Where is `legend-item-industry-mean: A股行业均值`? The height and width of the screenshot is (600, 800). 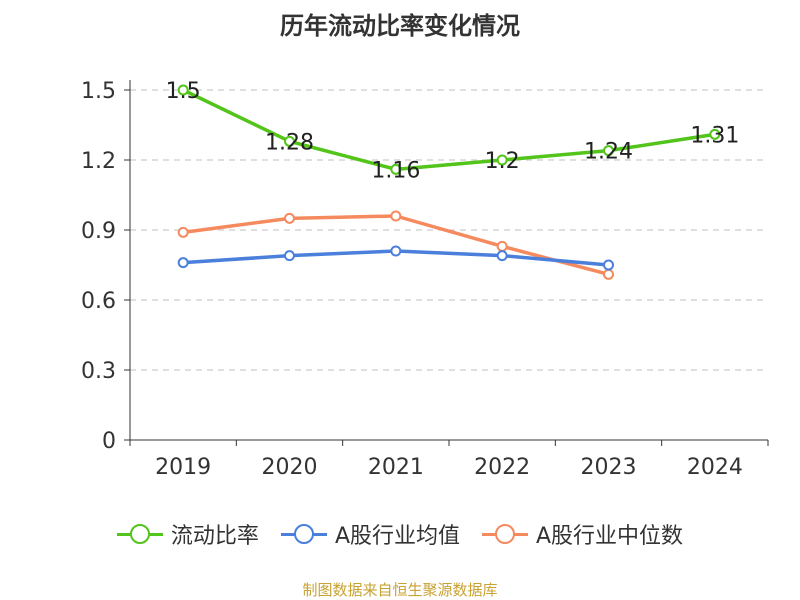
legend-item-industry-mean: A股行业均值 is located at coordinates (370, 534).